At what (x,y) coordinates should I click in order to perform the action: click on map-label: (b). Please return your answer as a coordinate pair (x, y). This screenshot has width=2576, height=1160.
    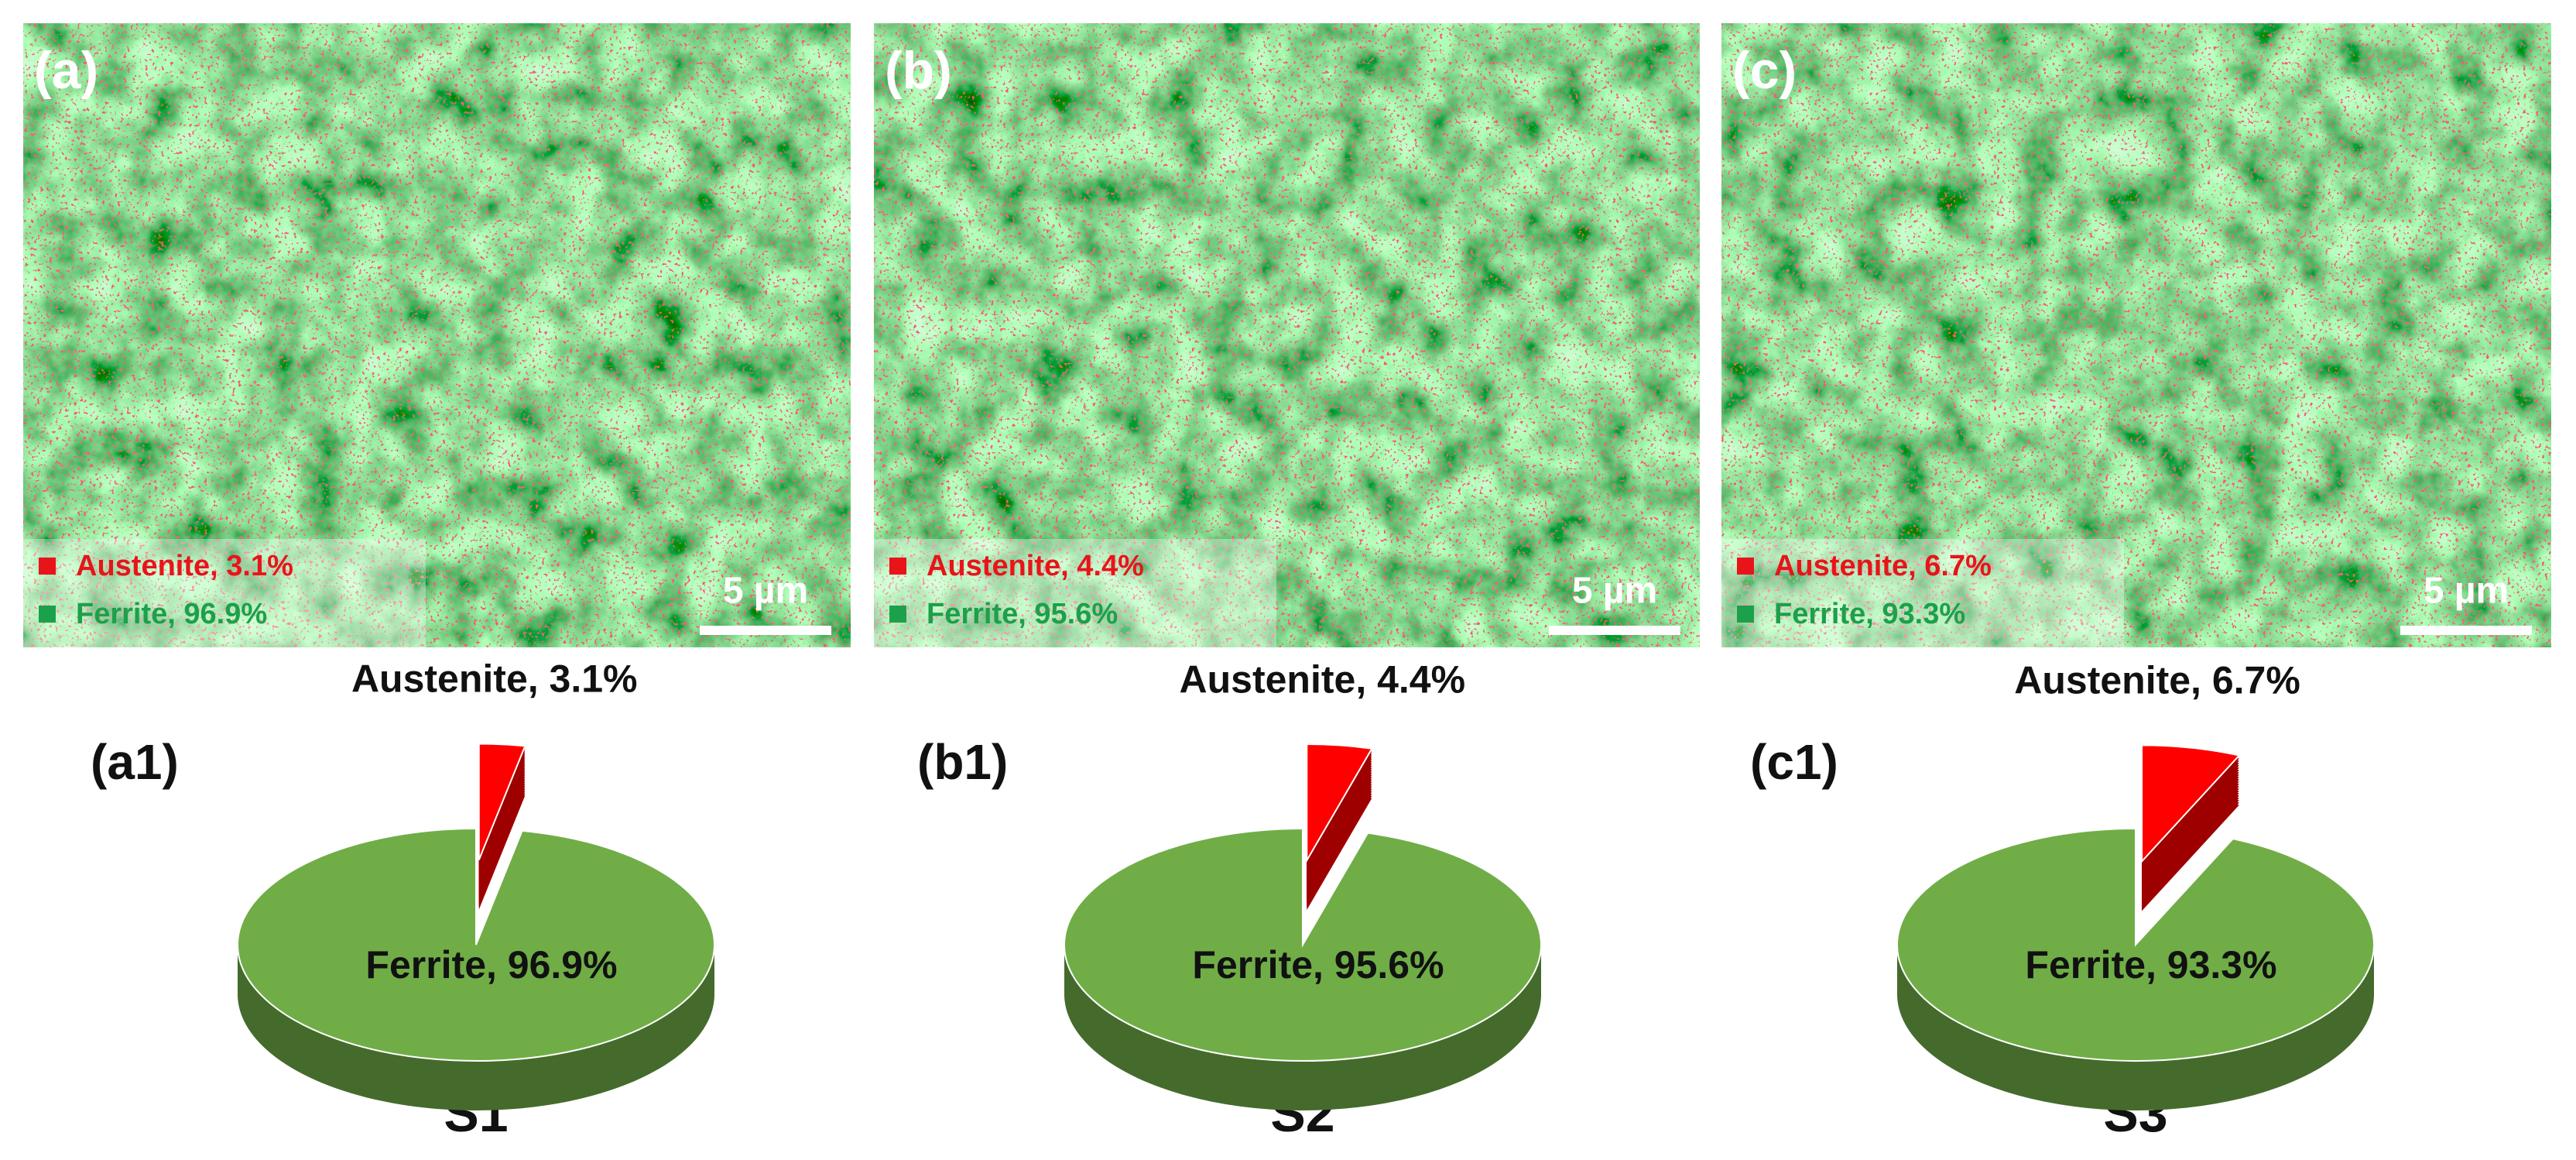
    Looking at the image, I should click on (918, 70).